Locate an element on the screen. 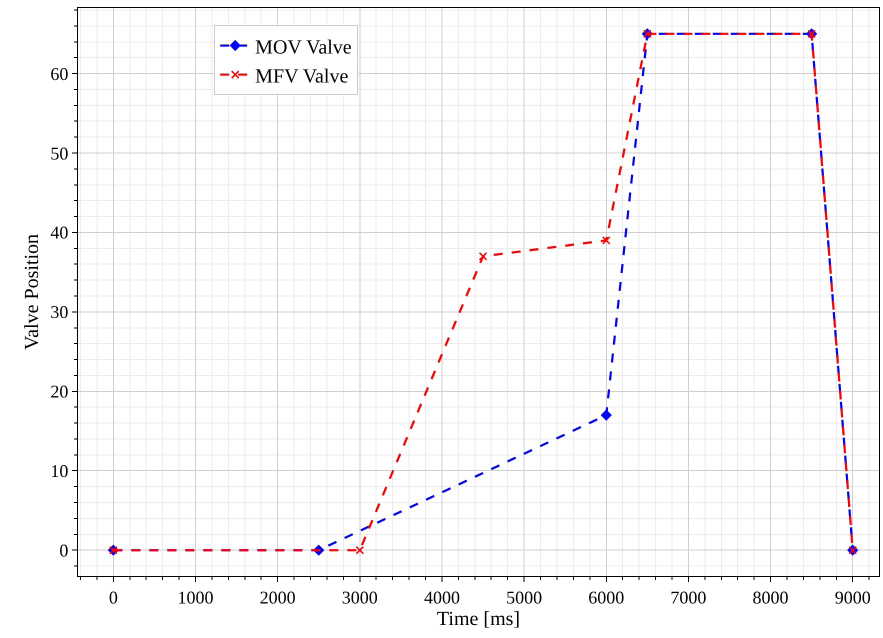 The image size is (883, 638). y-tick-label: 50 is located at coordinates (59, 153).